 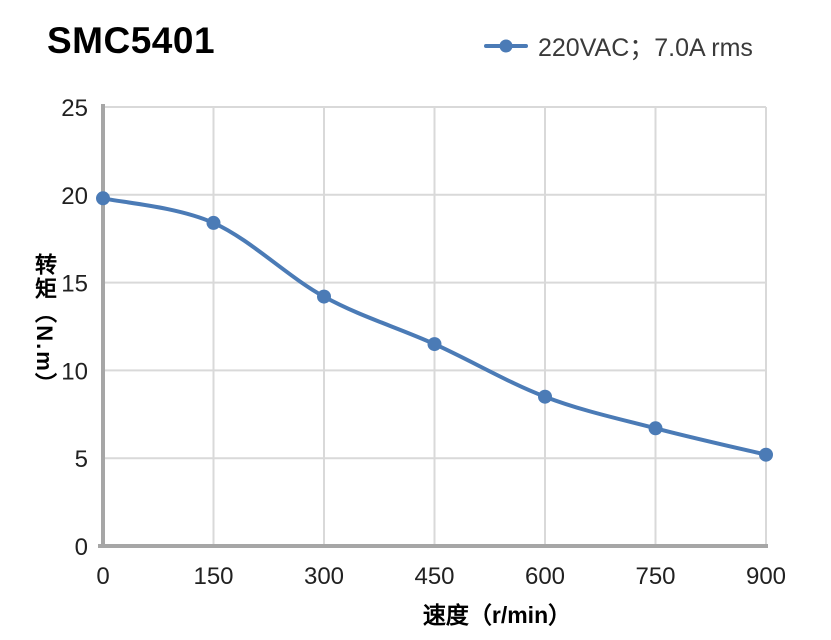 I want to click on x-tick-label: 900, so click(x=766, y=576).